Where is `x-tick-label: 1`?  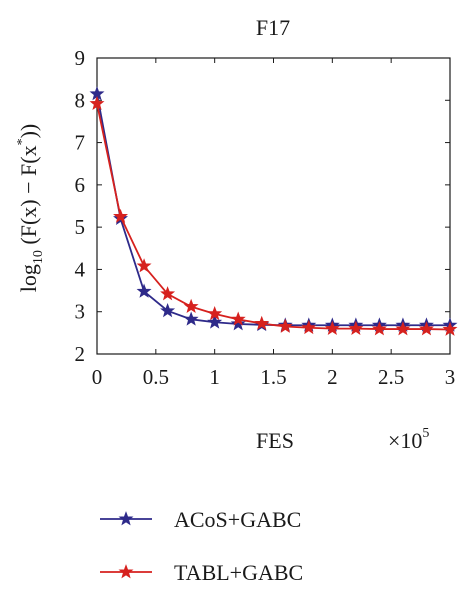
x-tick-label: 1 is located at coordinates (214, 377).